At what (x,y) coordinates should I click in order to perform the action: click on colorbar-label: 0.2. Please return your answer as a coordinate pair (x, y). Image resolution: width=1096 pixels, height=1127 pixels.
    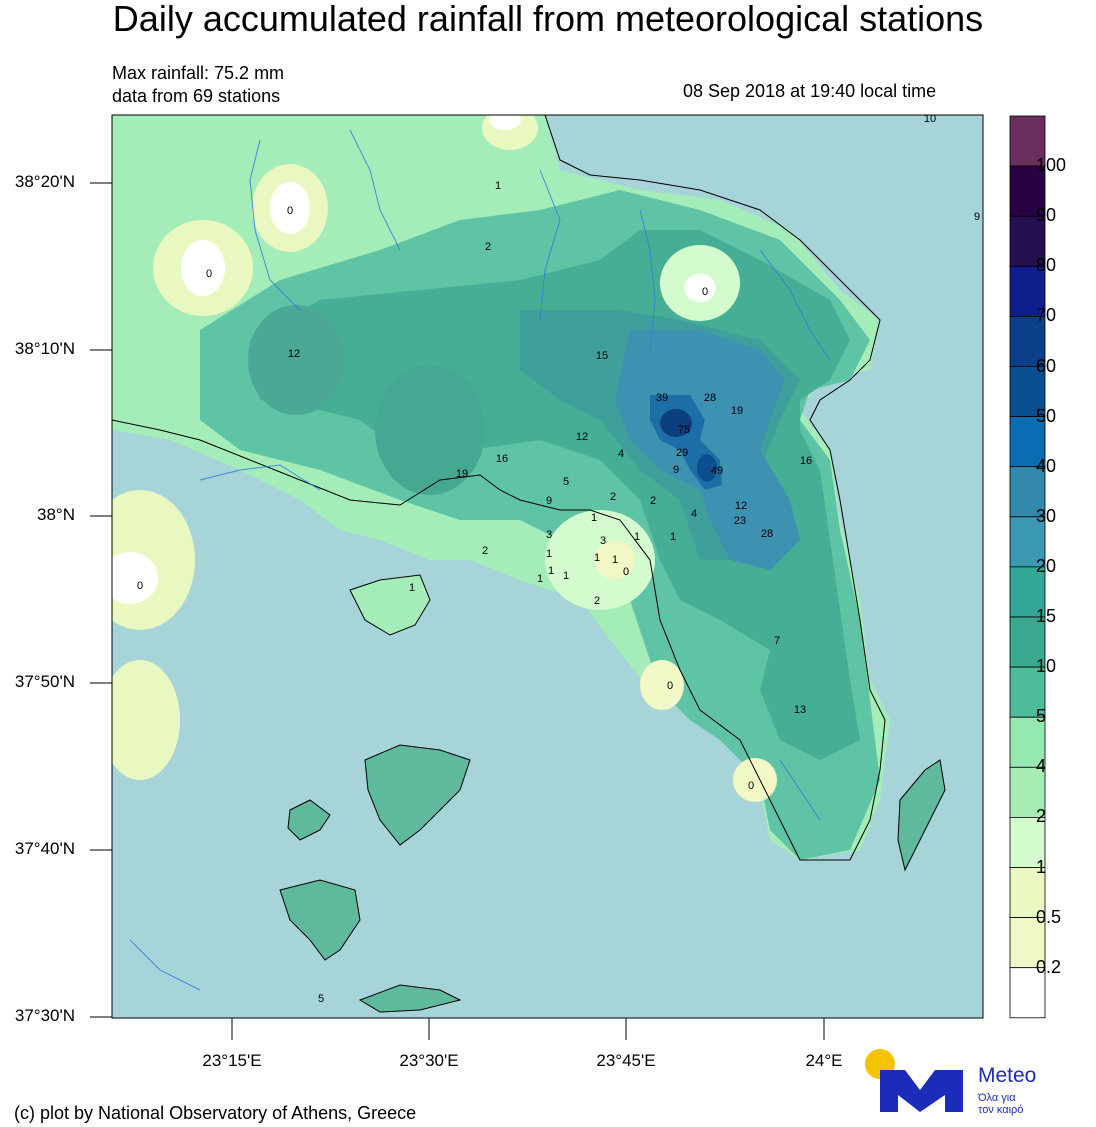
    Looking at the image, I should click on (1049, 966).